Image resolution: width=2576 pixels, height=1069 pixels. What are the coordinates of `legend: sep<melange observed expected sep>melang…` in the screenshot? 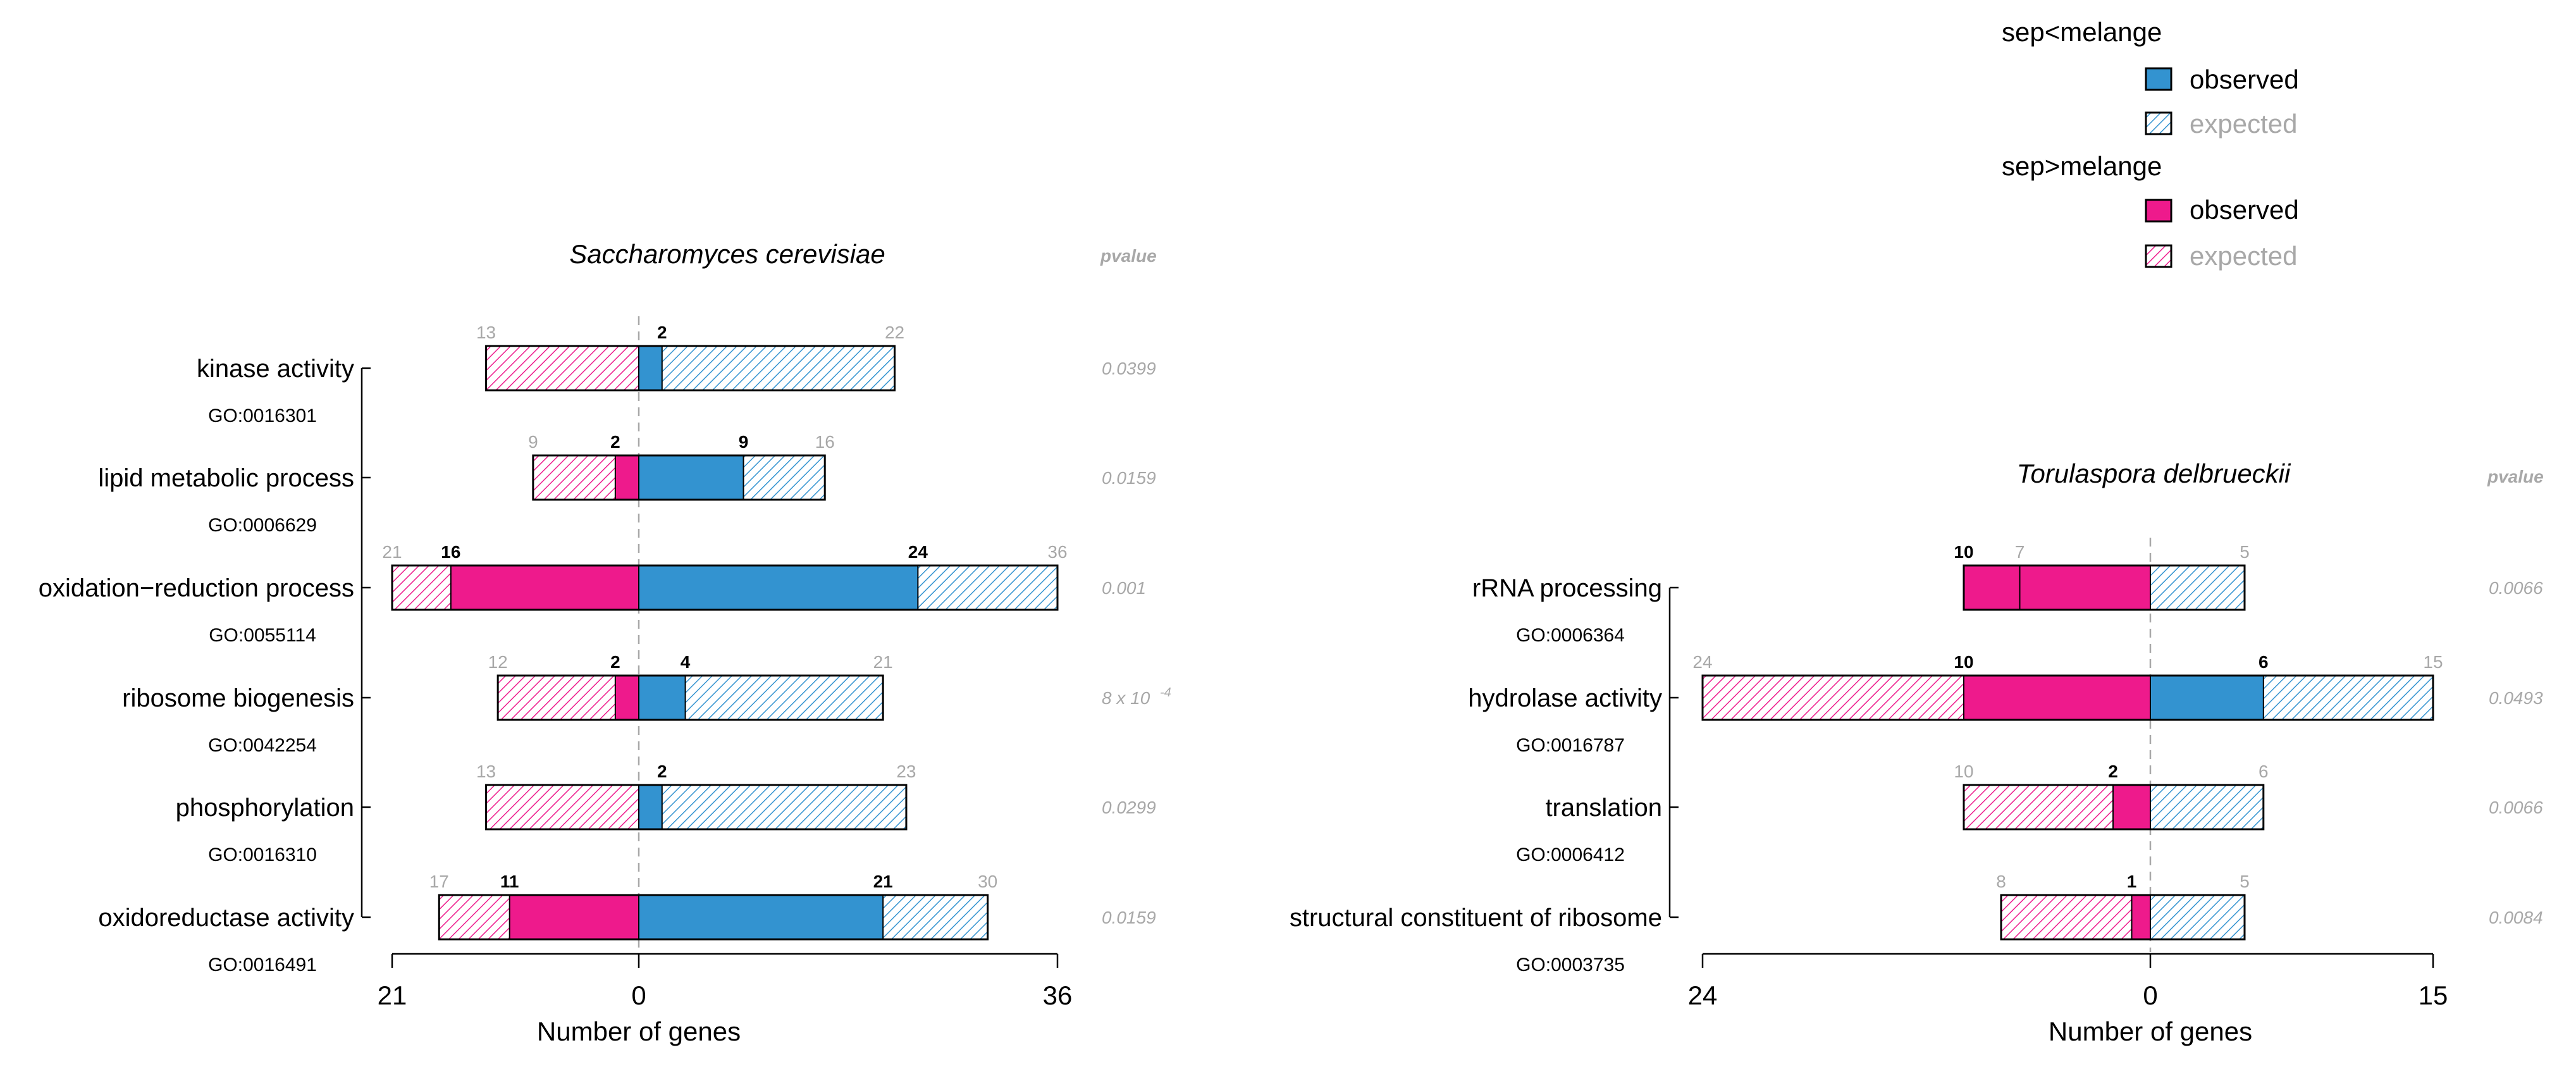 It's located at (2150, 144).